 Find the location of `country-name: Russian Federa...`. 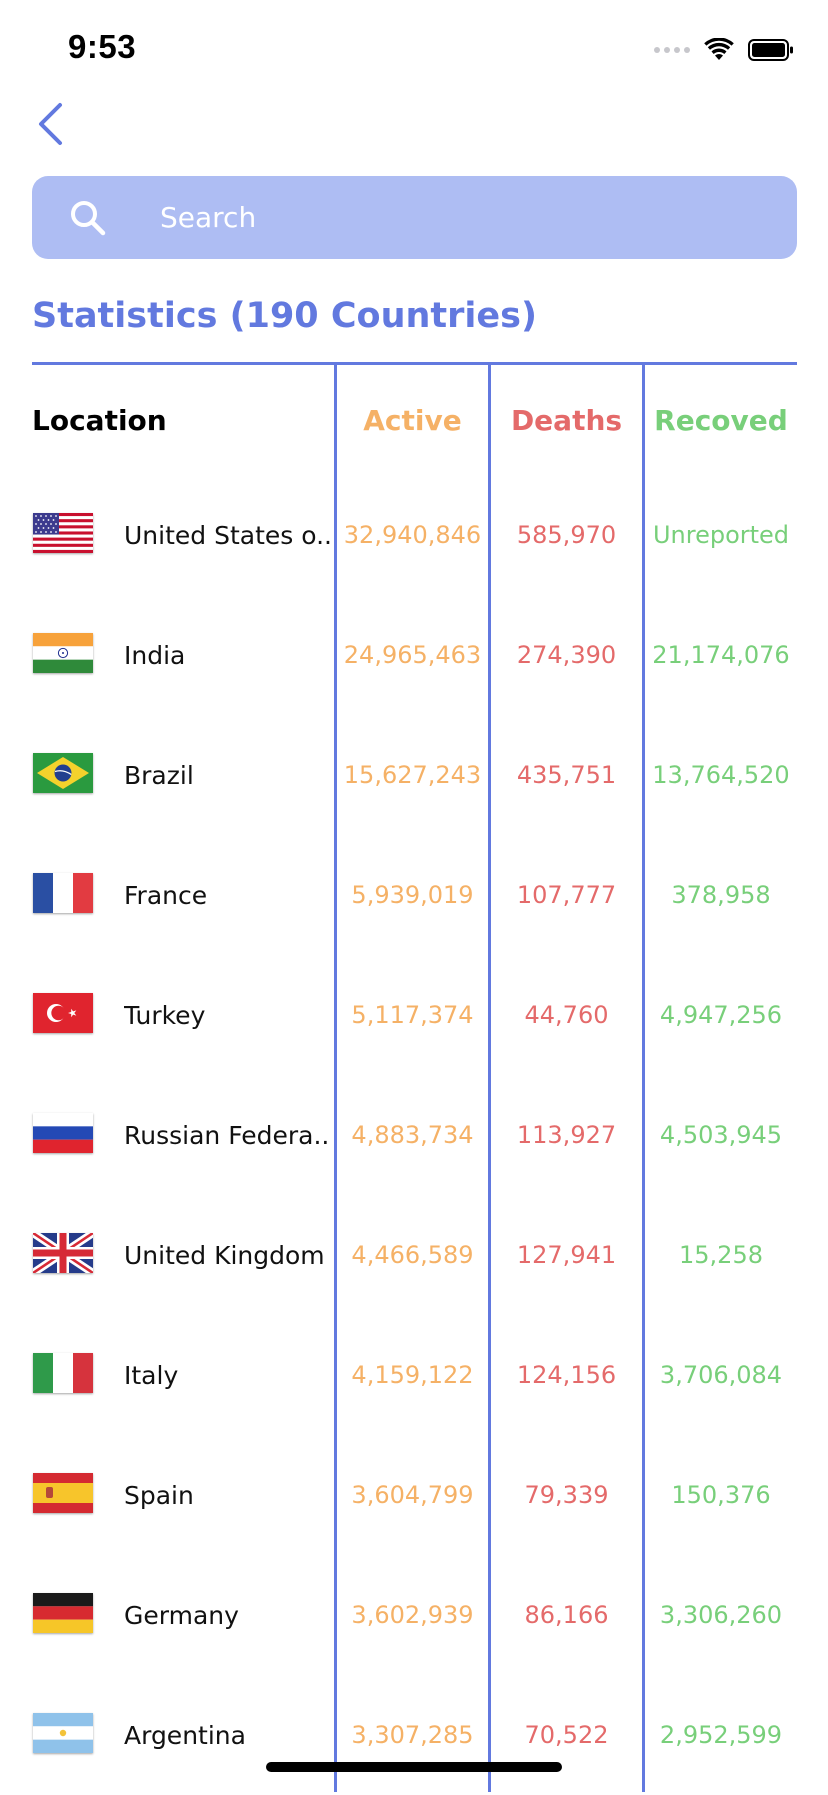

country-name: Russian Federa... is located at coordinates (228, 1135).